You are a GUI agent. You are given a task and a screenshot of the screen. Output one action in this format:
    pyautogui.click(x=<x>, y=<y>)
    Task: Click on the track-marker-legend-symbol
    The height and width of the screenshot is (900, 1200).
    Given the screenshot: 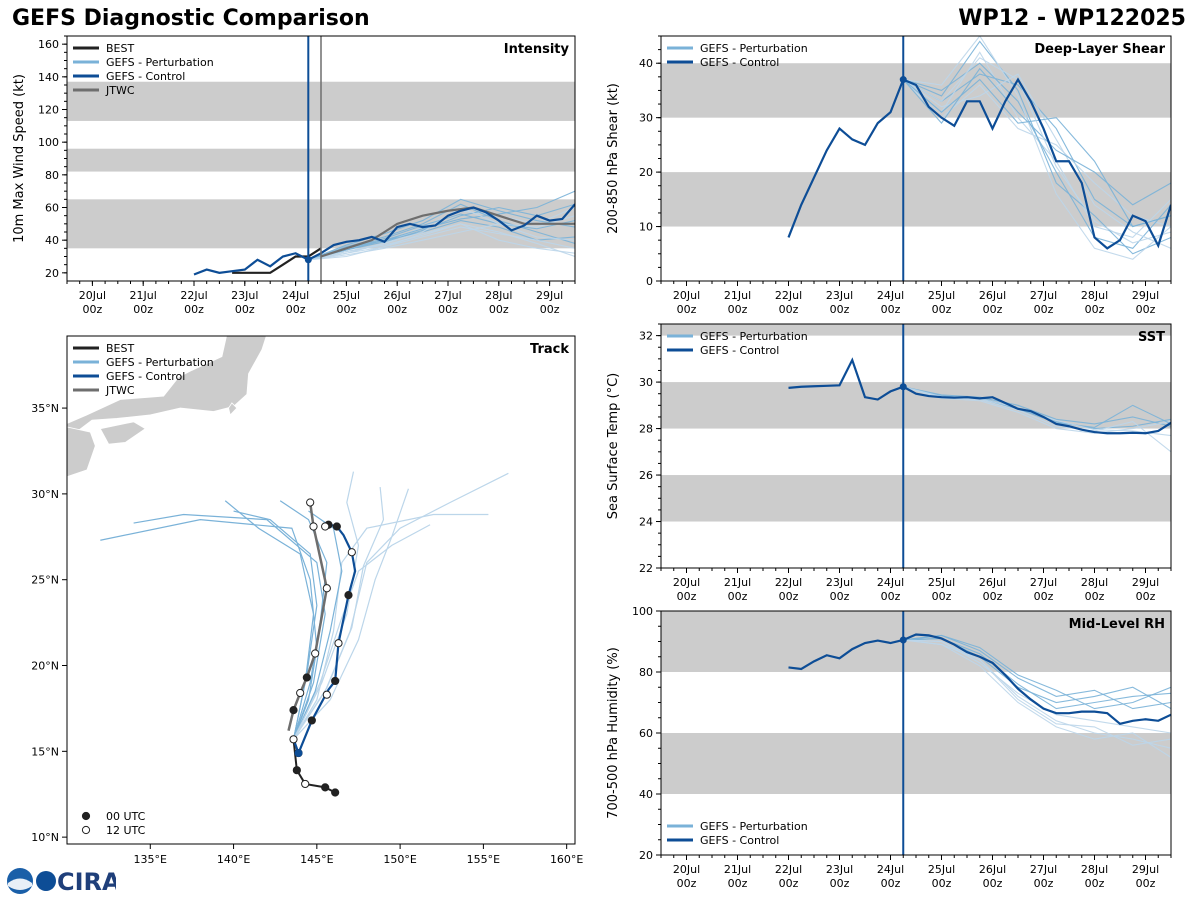 What is the action you would take?
    pyautogui.click(x=86, y=830)
    